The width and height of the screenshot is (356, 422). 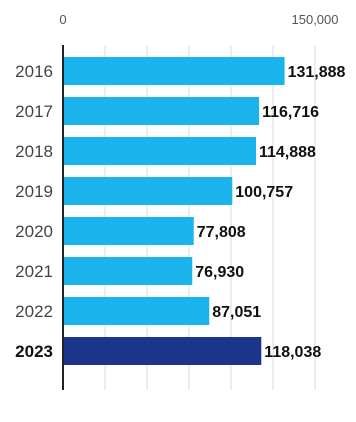 What do you see at coordinates (34, 231) in the screenshot?
I see `category-label-2020: 2020` at bounding box center [34, 231].